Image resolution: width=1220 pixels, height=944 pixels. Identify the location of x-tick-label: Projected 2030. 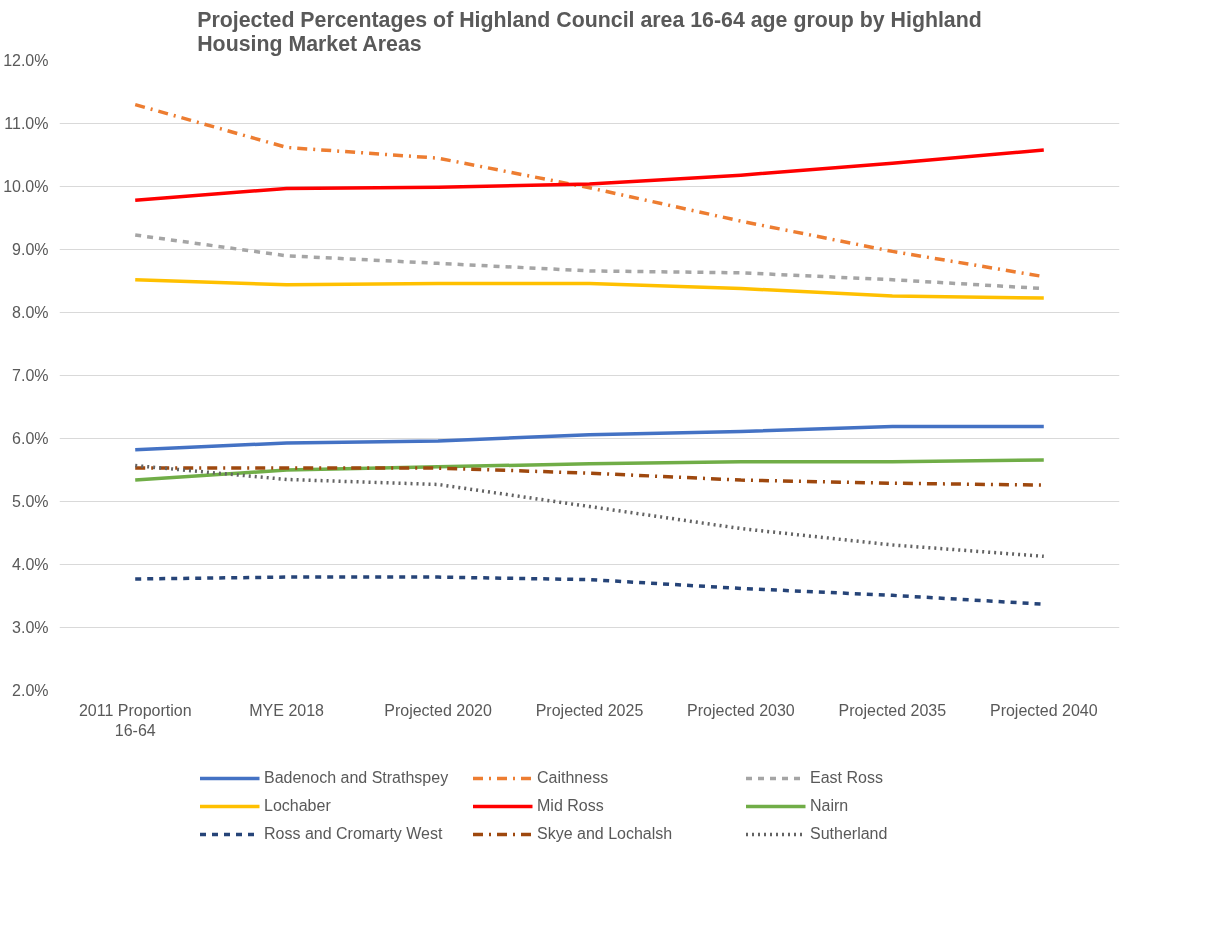
(741, 710).